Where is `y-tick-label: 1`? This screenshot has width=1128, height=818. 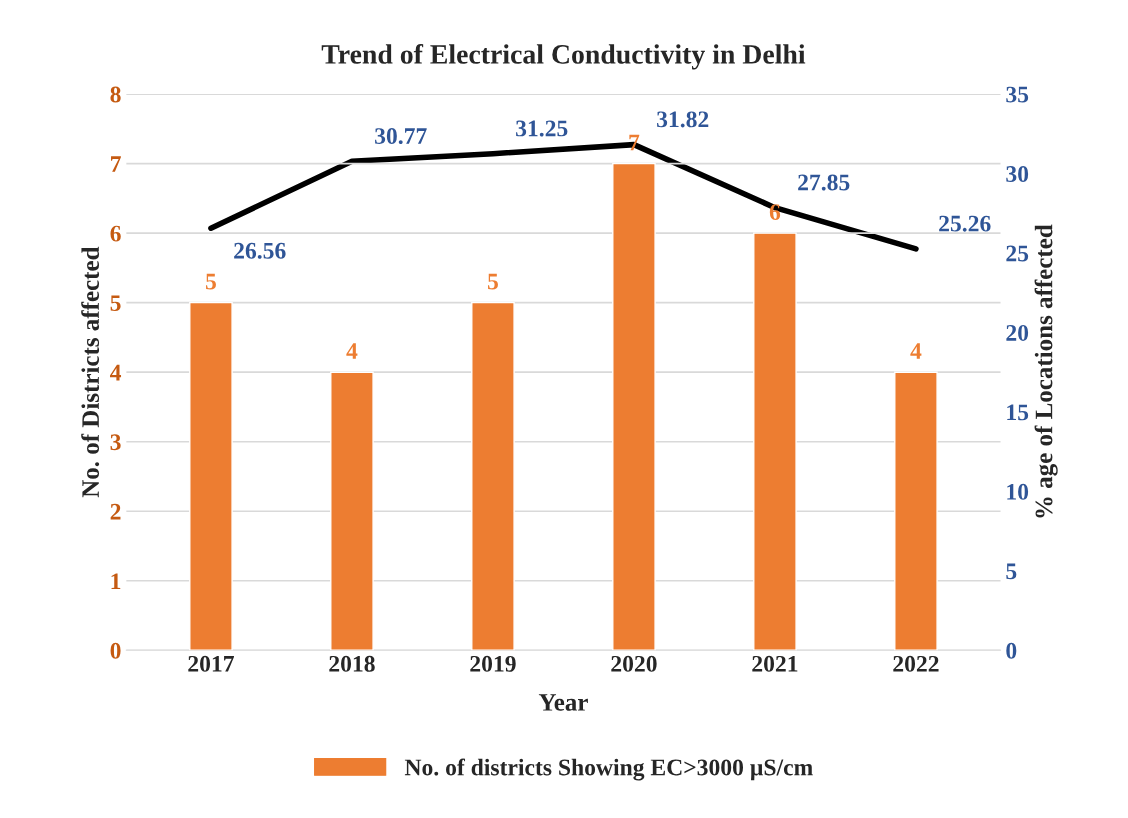 y-tick-label: 1 is located at coordinates (116, 581).